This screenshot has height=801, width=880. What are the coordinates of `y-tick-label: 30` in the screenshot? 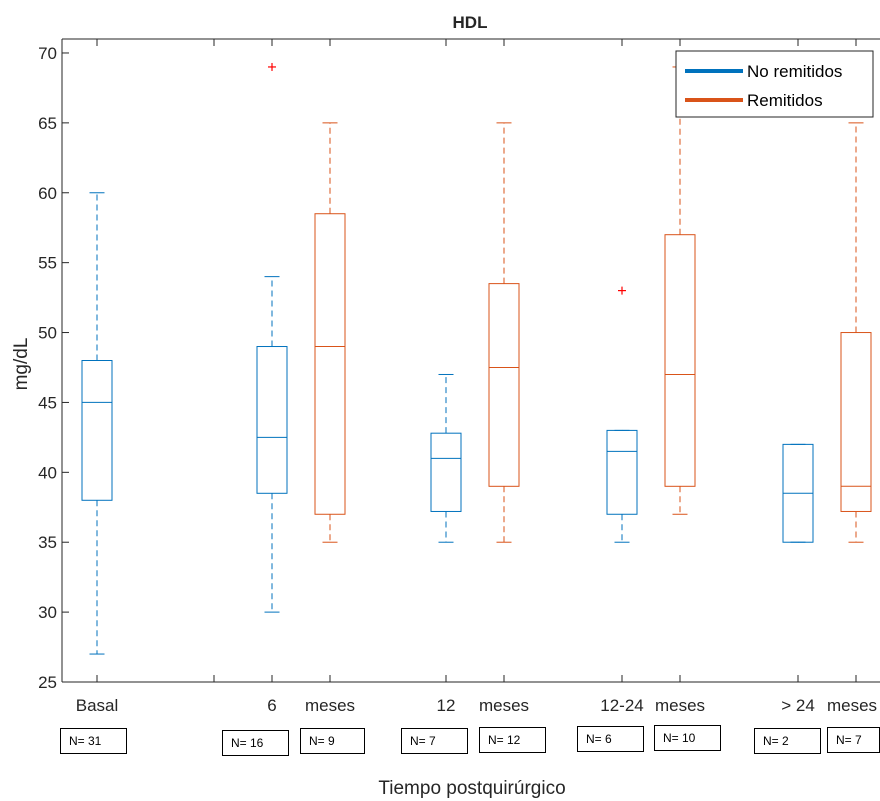 It's located at (47, 612).